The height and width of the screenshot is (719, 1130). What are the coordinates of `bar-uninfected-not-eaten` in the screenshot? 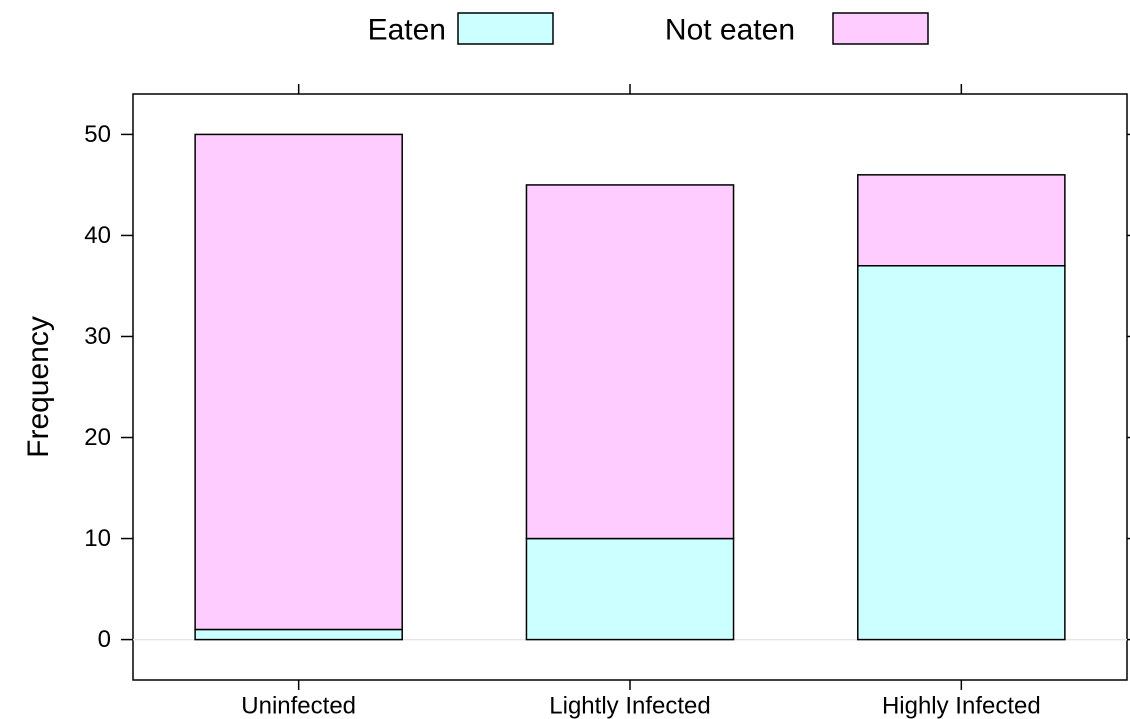 It's located at (298, 382).